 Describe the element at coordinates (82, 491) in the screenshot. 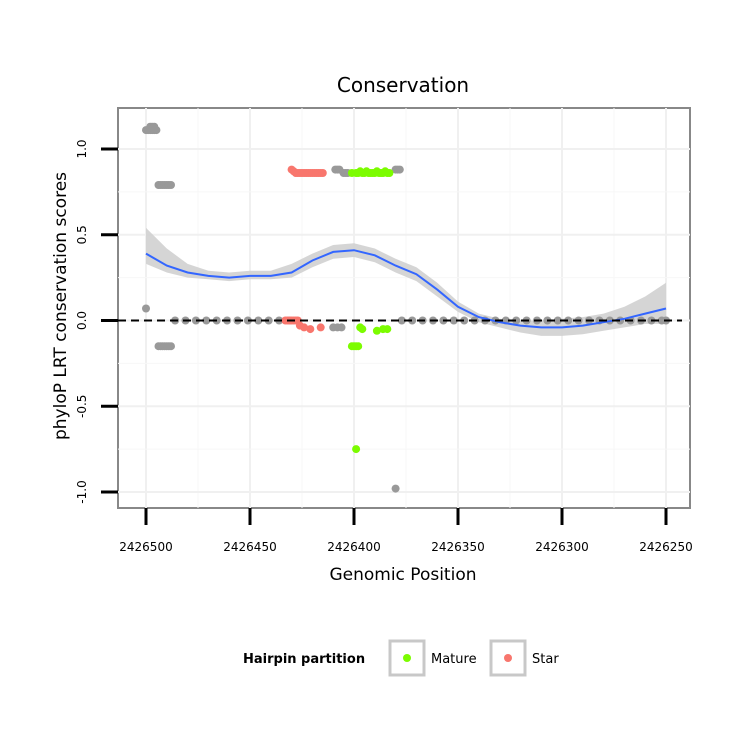

I see `y-tick-label: -1.0` at that location.